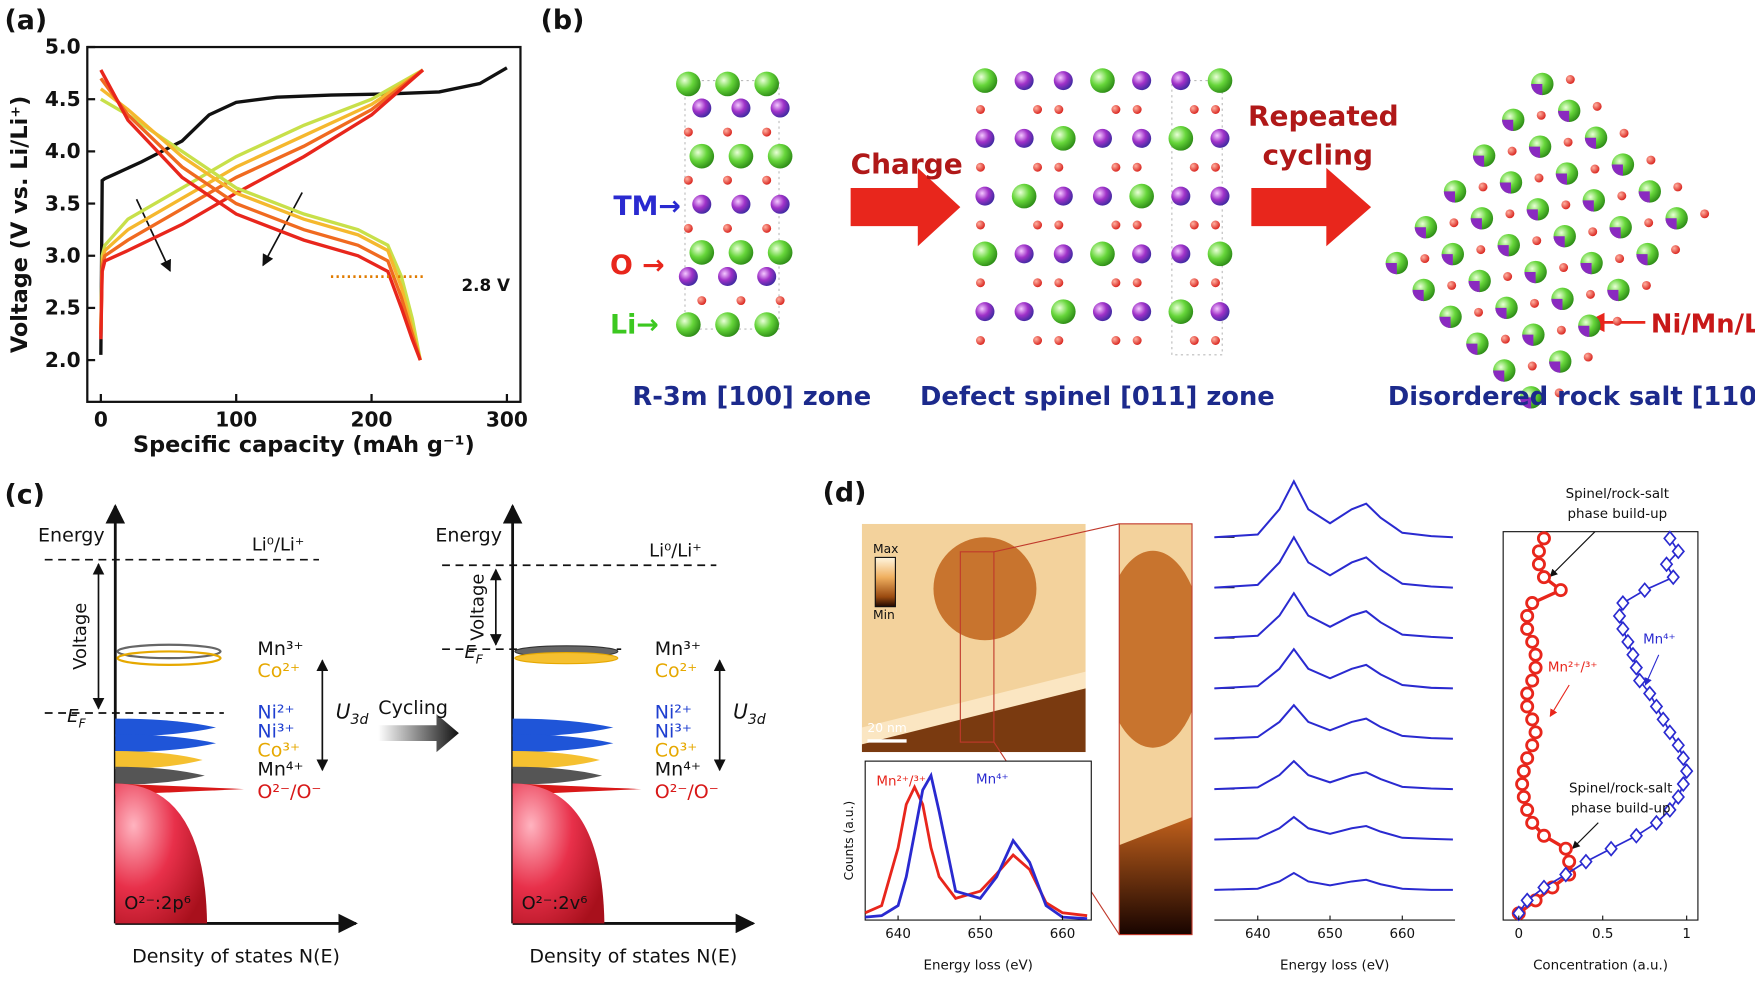 This screenshot has width=1755, height=985. I want to click on y-tick-label: 3.5, so click(63, 203).